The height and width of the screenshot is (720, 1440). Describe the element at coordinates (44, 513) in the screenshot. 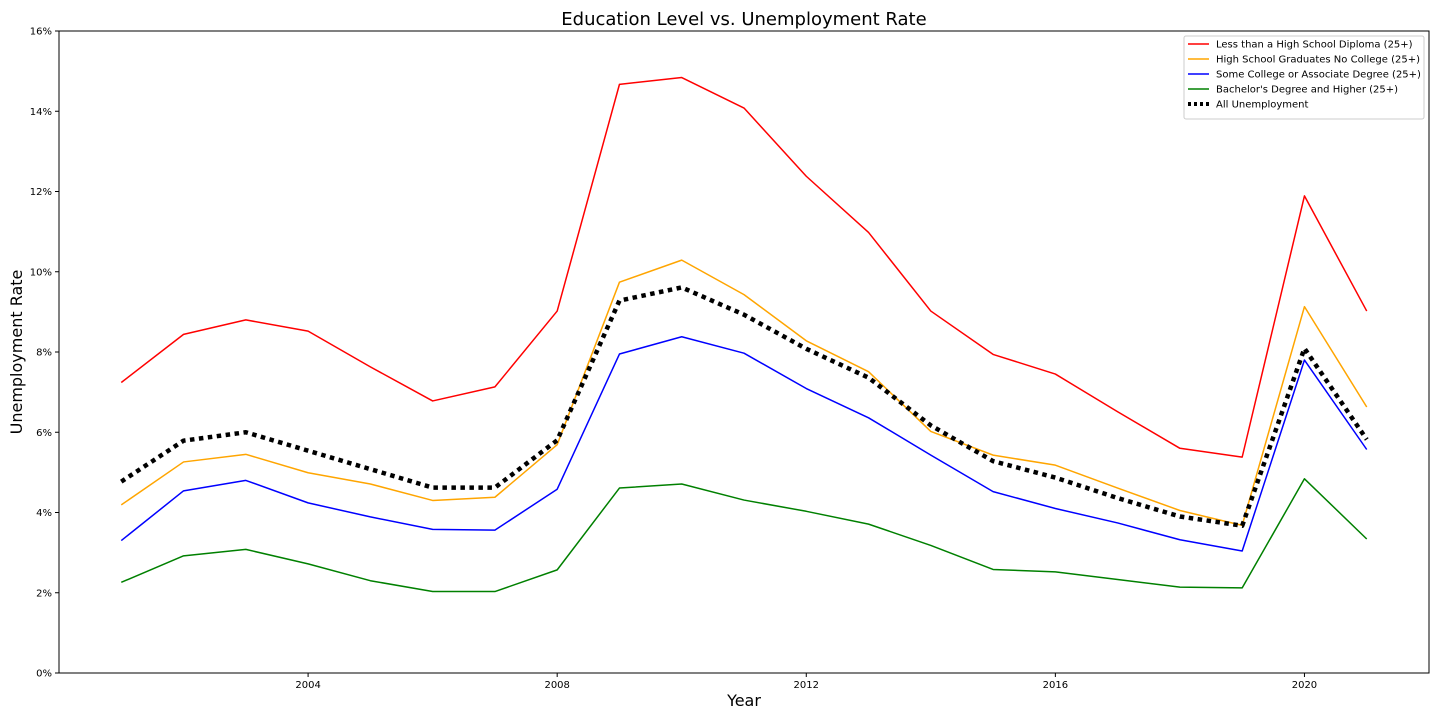

I see `y-tick-label: 4%` at that location.